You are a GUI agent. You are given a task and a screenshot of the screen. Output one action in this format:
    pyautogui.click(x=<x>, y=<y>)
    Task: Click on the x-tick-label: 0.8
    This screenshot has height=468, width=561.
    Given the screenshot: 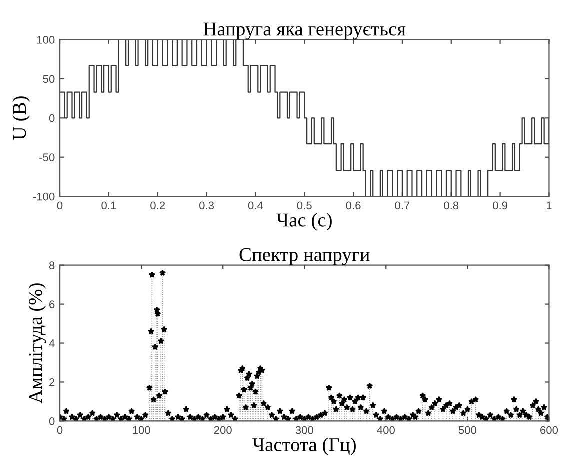 What is the action you would take?
    pyautogui.click(x=451, y=206)
    